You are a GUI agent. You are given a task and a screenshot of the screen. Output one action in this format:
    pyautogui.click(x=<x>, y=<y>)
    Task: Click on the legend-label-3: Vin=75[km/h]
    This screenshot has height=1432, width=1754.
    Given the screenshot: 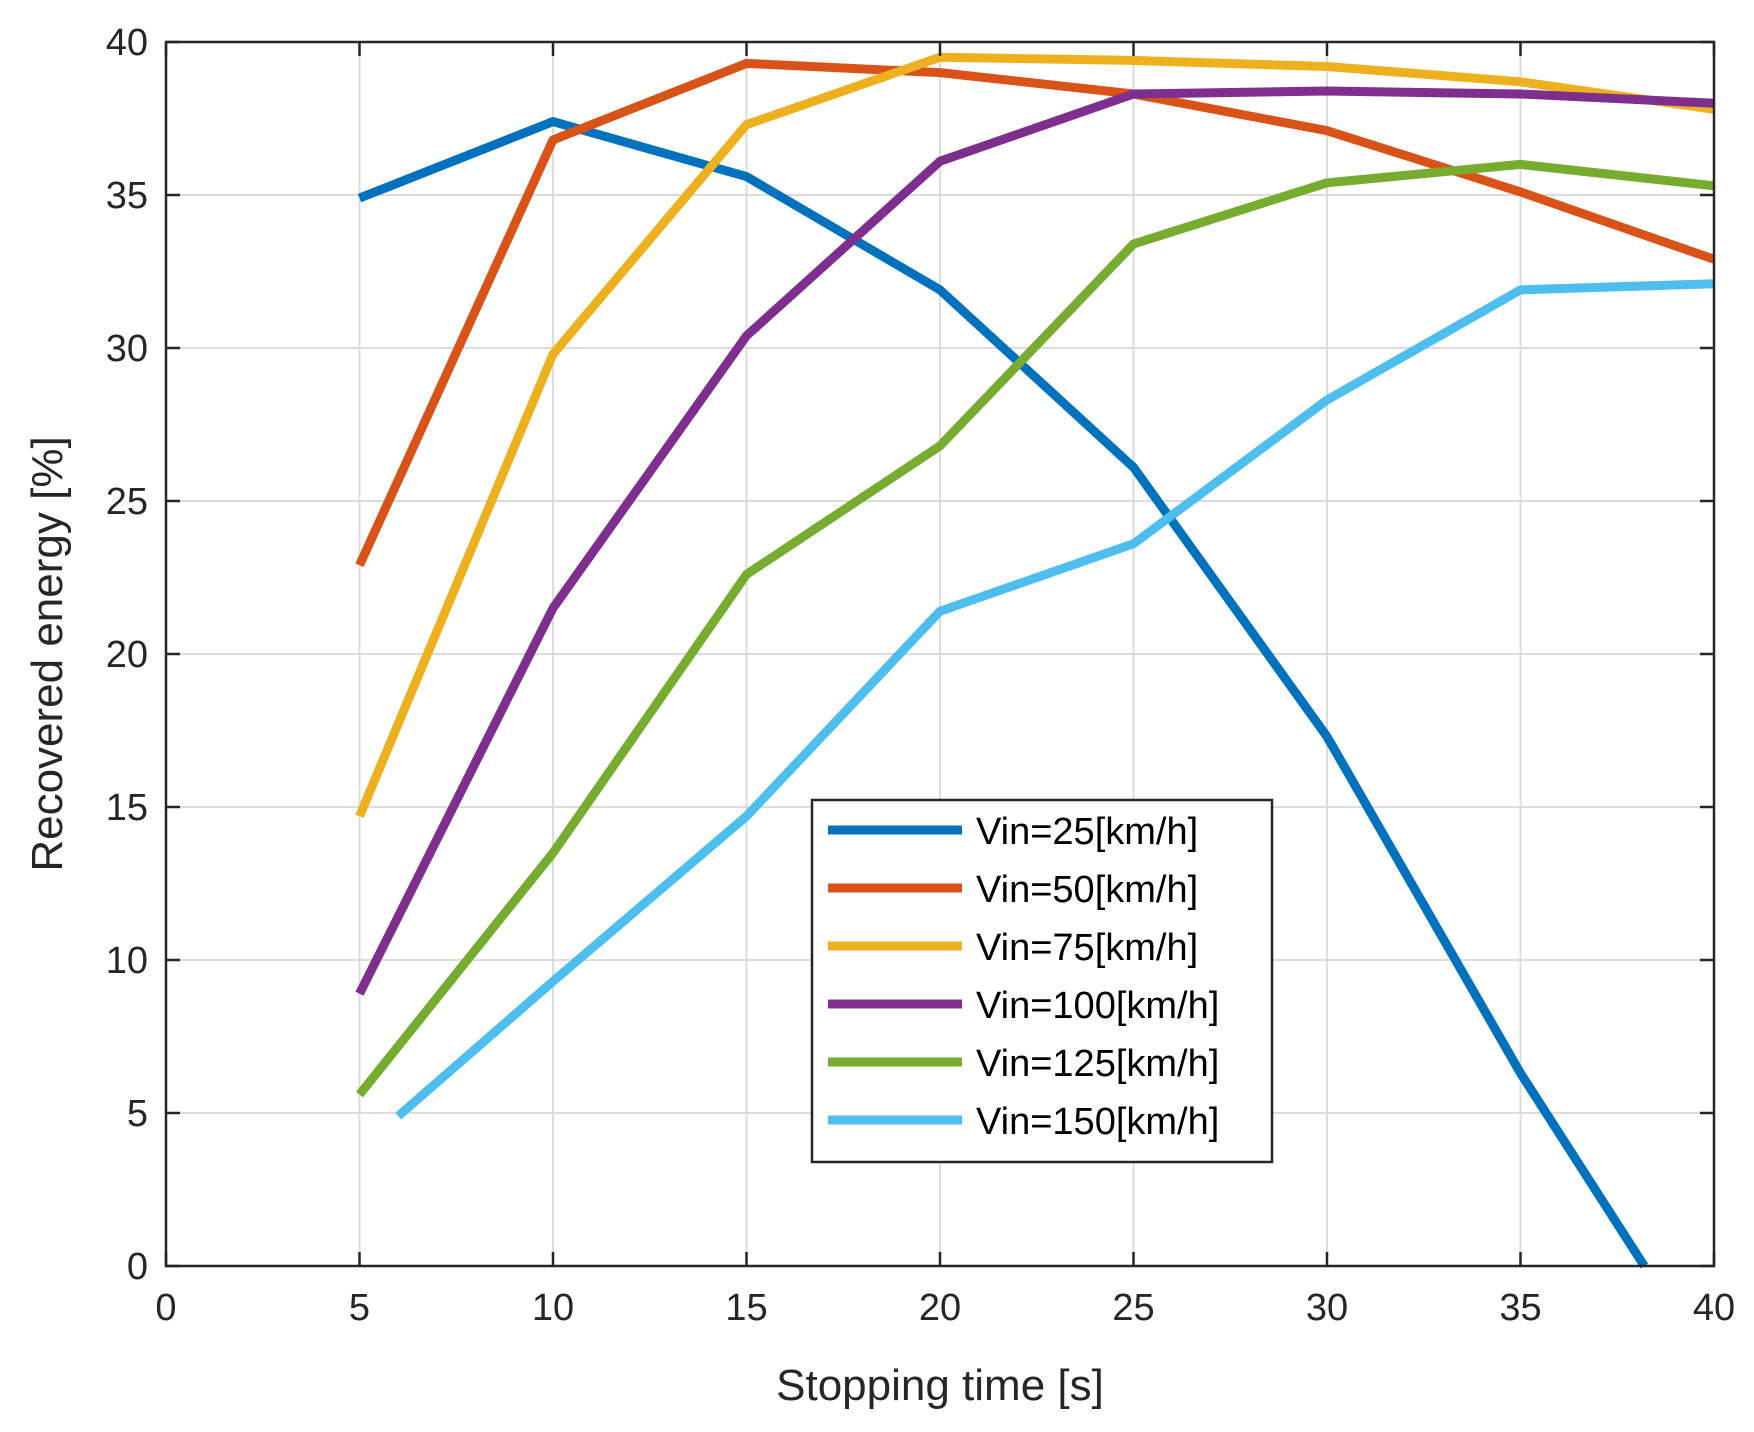 What is the action you would take?
    pyautogui.click(x=1087, y=948)
    